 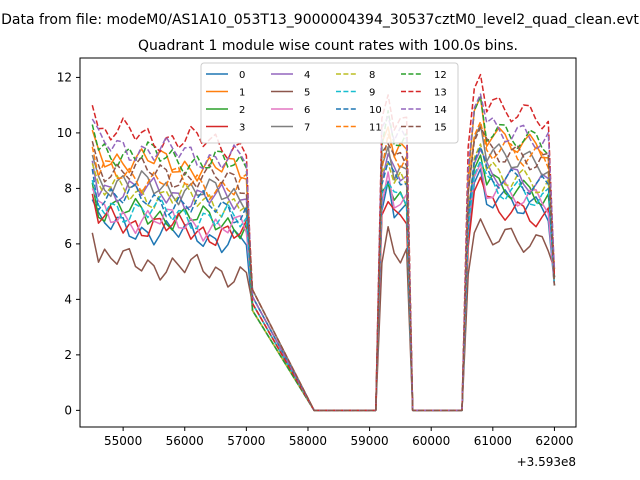 I want to click on legend-label: 4, so click(x=307, y=75).